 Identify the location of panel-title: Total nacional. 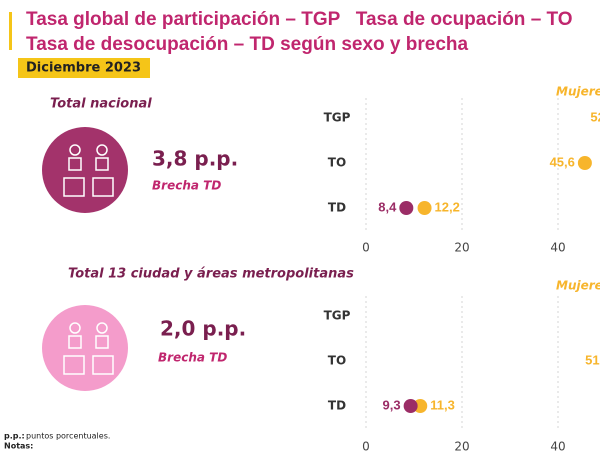
(101, 104).